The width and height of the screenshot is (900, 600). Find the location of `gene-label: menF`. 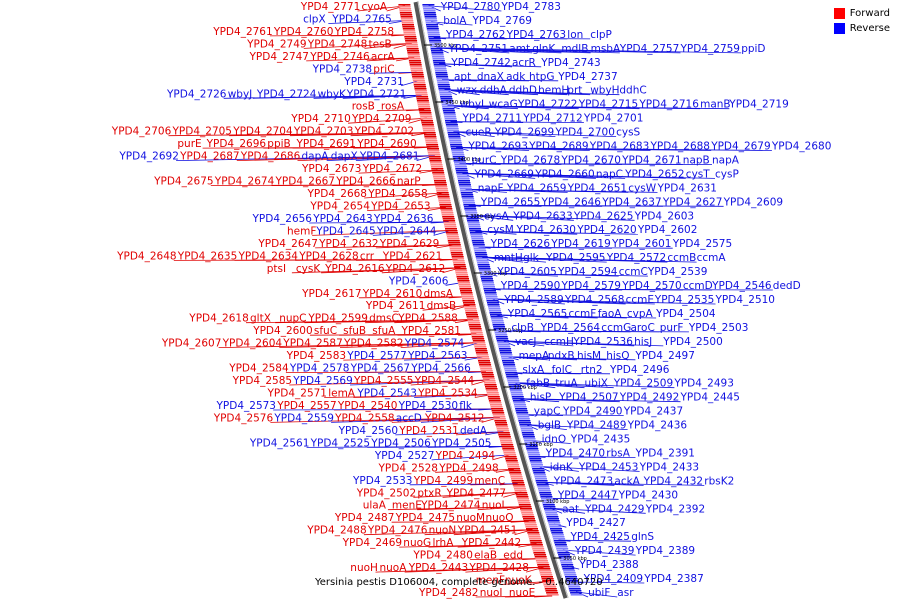

gene-label: menF is located at coordinates (490, 581).